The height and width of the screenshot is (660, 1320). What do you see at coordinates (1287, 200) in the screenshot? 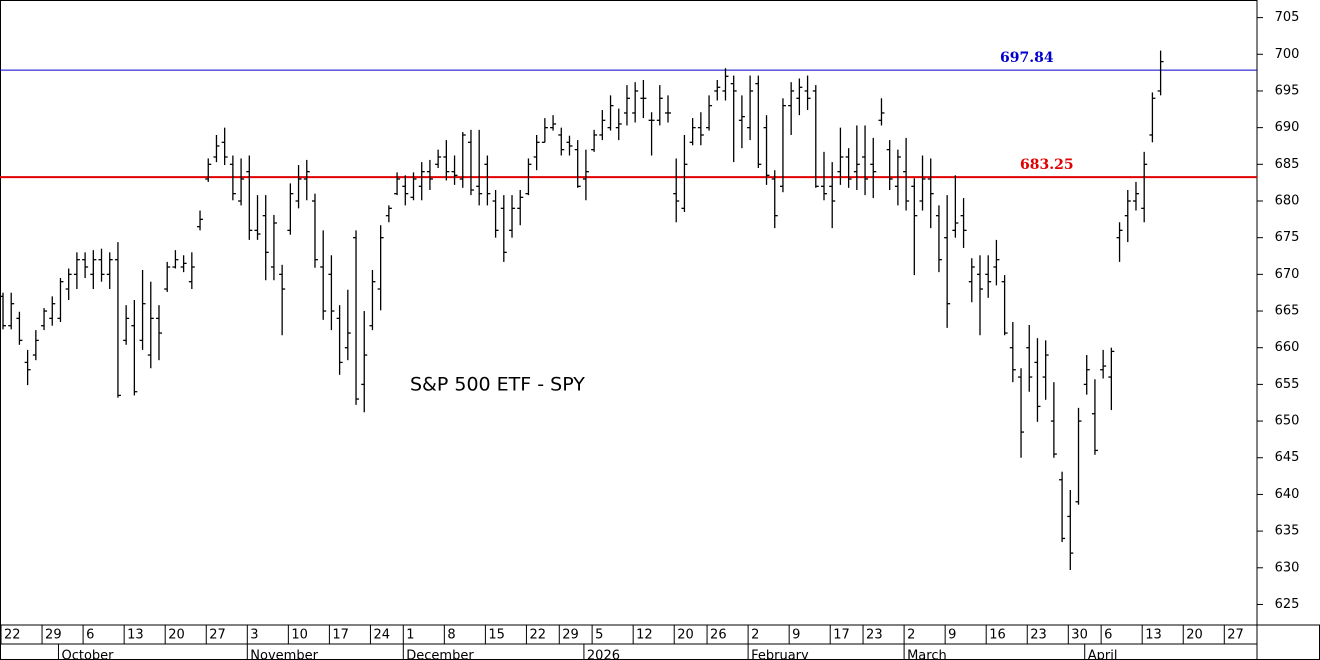
I see `y-tick-label: 680` at bounding box center [1287, 200].